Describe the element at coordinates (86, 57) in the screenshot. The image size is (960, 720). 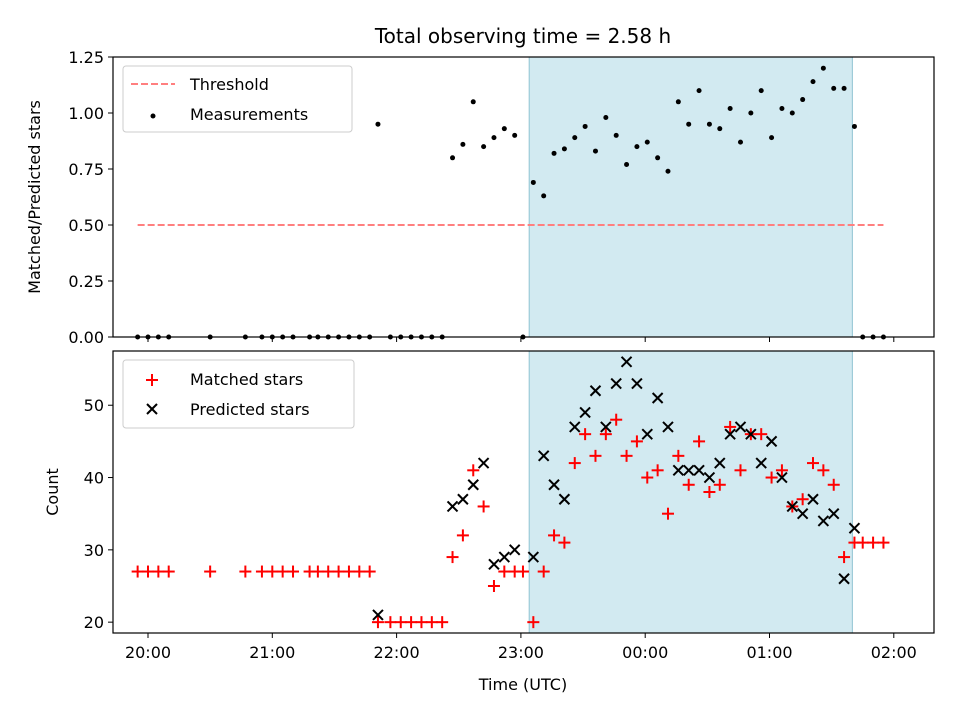
I see `top-y-tick-label: 1.25` at that location.